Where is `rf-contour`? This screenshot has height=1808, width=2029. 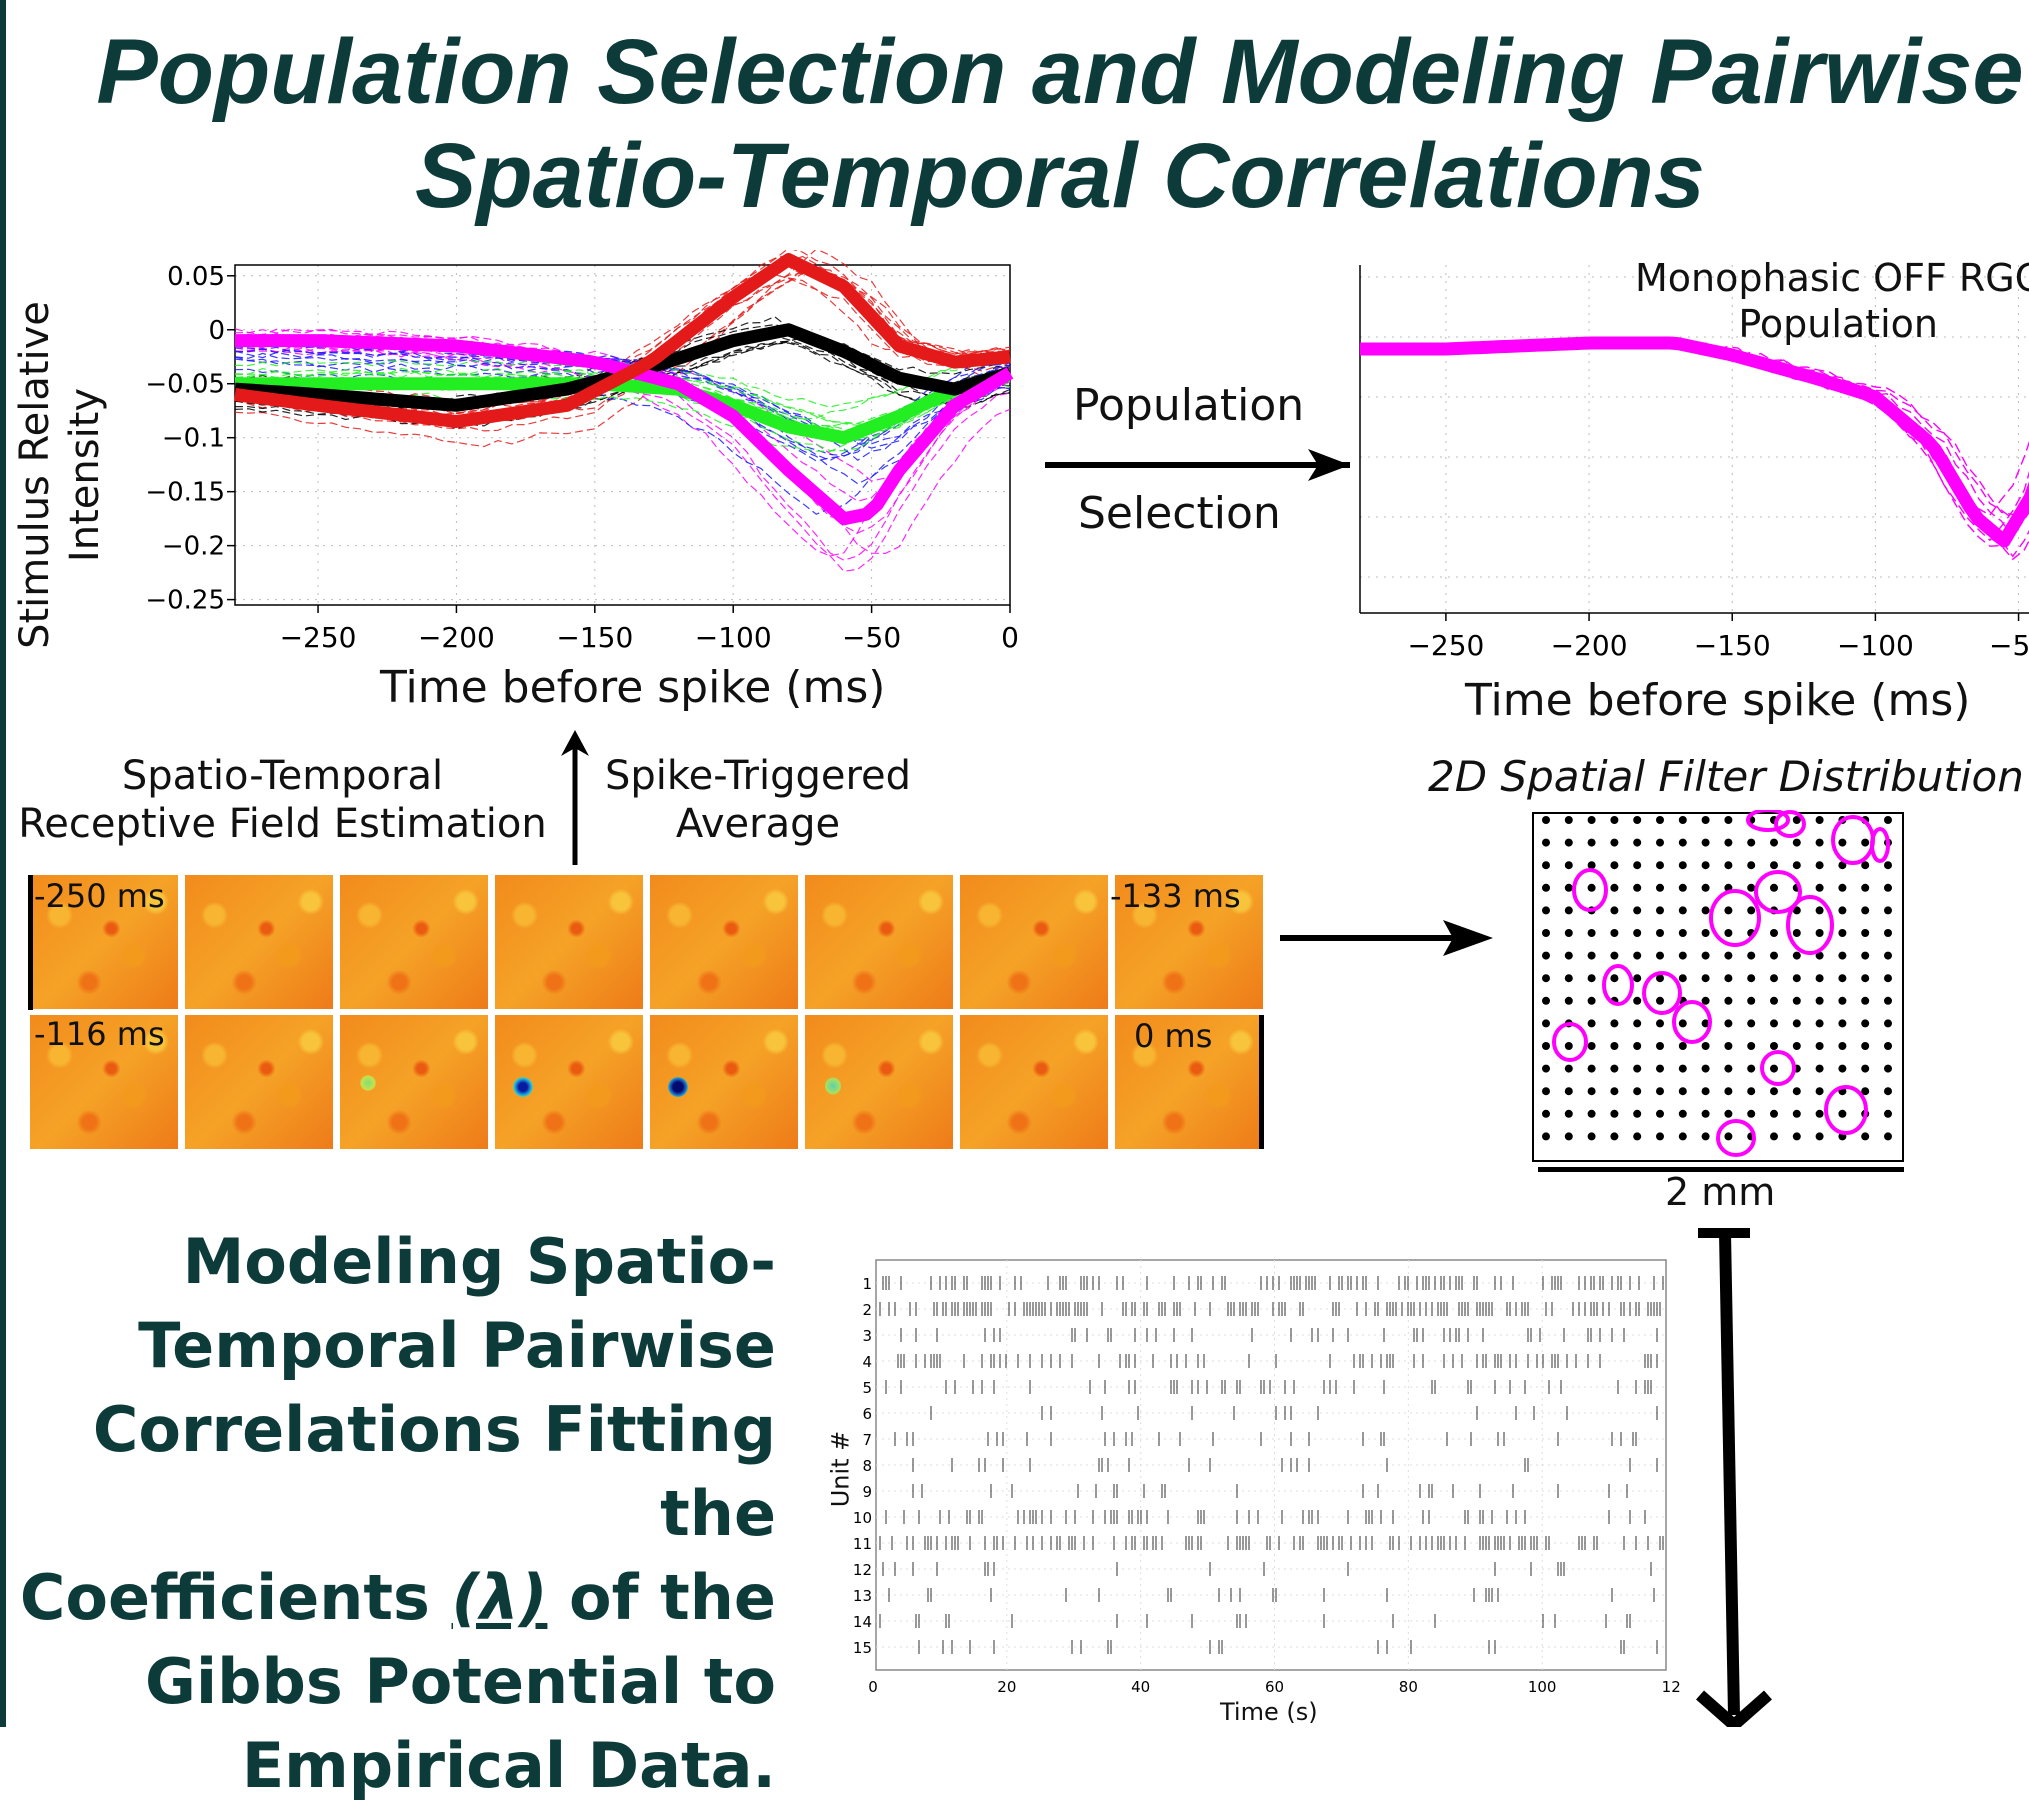
rf-contour is located at coordinates (1735, 918).